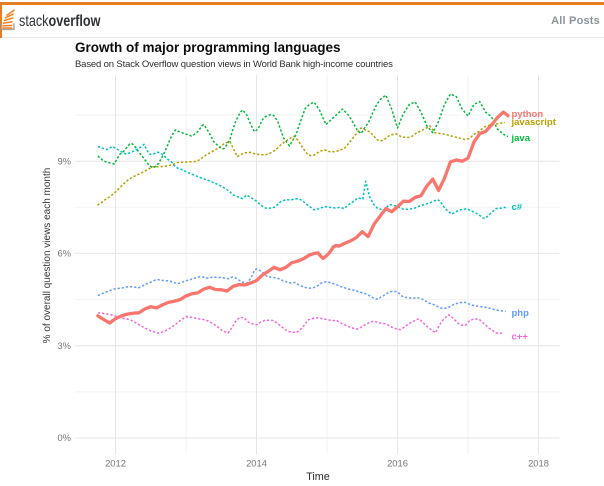 The image size is (604, 486). What do you see at coordinates (538, 463) in the screenshot?
I see `svg-text: 2018` at bounding box center [538, 463].